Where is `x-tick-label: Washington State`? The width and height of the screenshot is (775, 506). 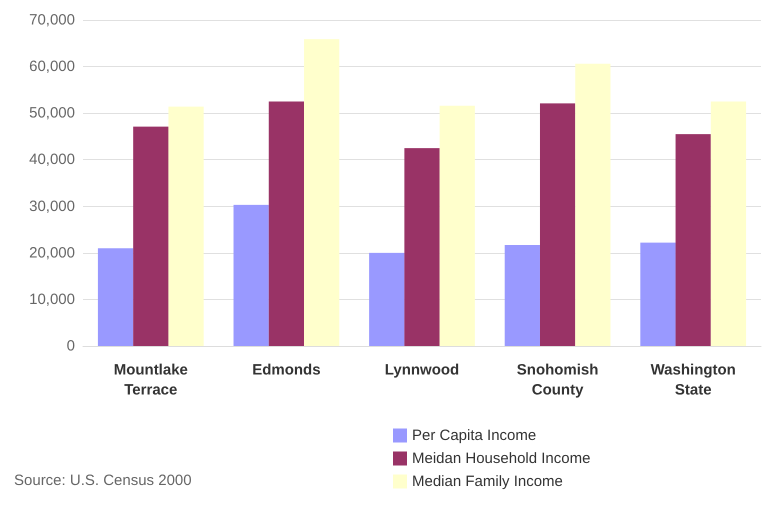 x-tick-label: Washington State is located at coordinates (693, 380).